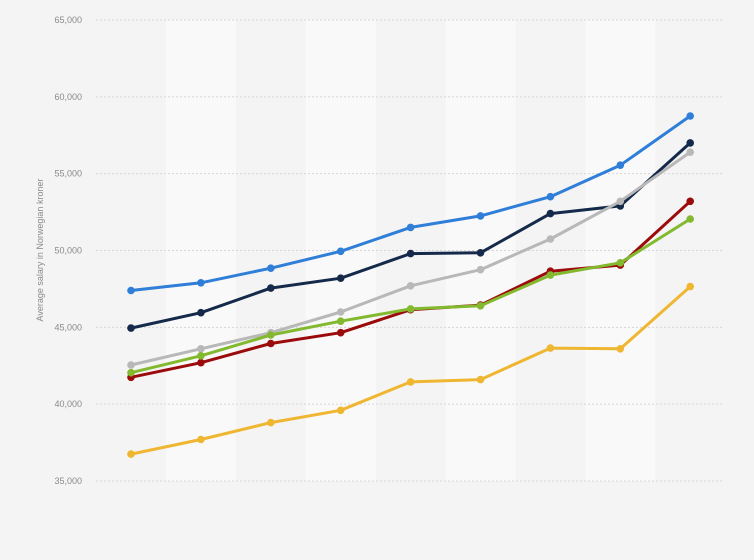  I want to click on y-tick-label: 45,000, so click(68, 327).